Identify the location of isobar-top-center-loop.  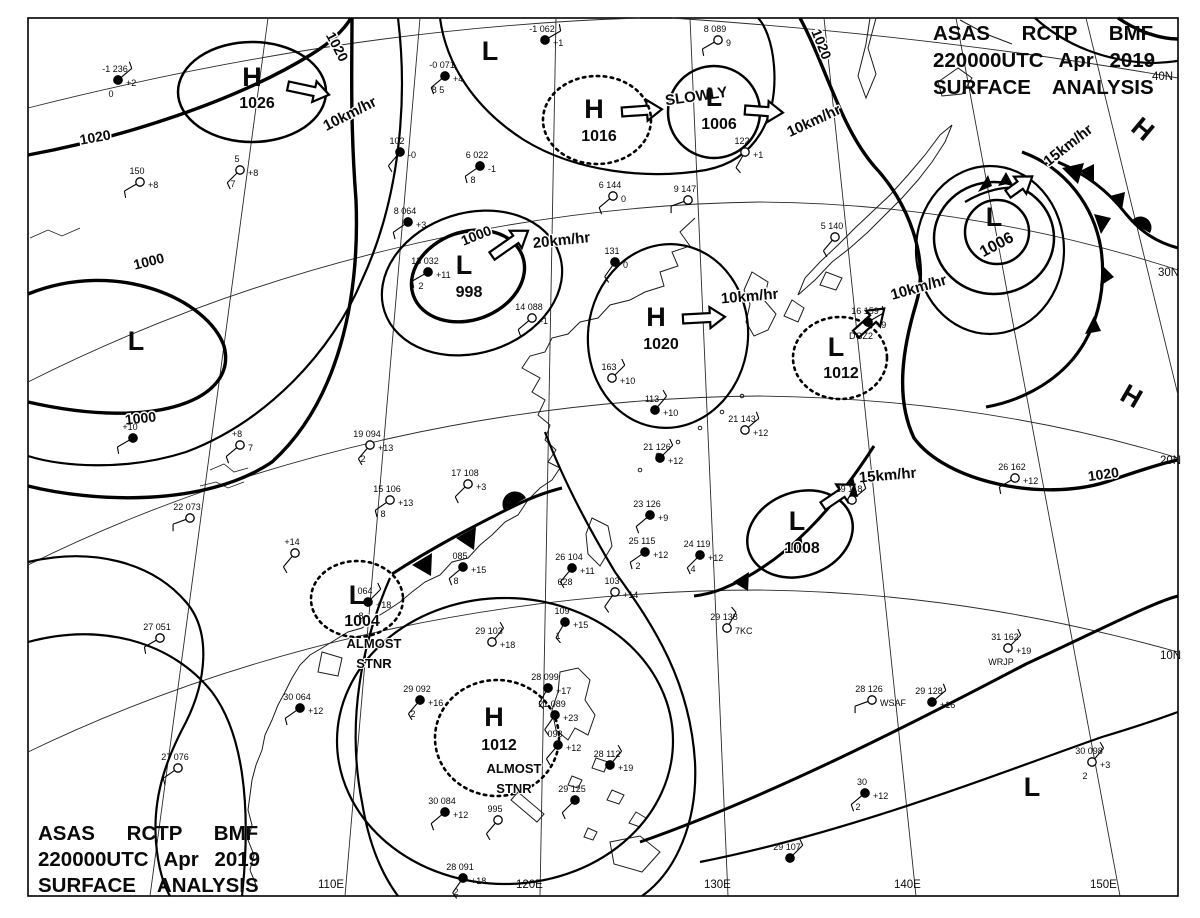
(607, 96).